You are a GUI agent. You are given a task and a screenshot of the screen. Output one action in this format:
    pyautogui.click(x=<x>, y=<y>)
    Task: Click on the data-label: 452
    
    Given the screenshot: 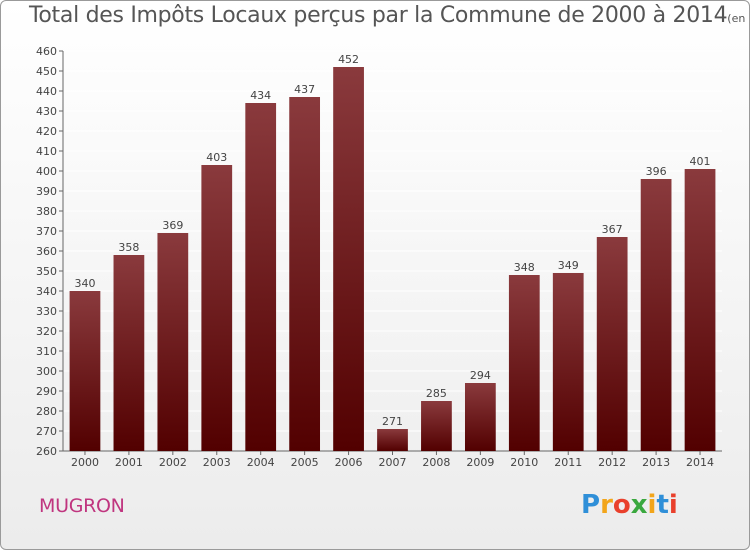 What is the action you would take?
    pyautogui.click(x=348, y=59)
    